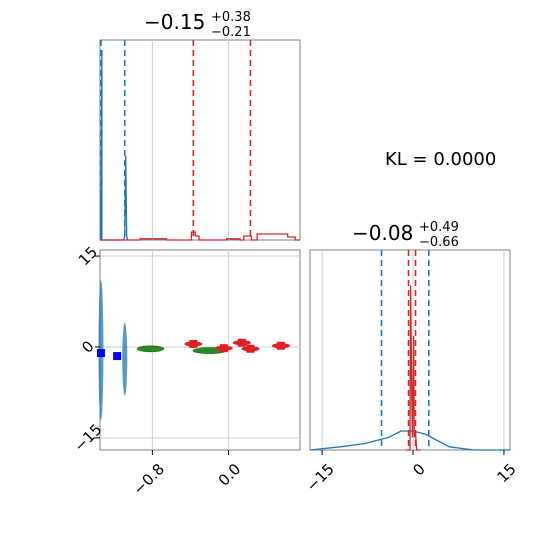 This screenshot has width=550, height=550. I want to click on x-tick-label-bottom-right-2: 15, so click(506, 473).